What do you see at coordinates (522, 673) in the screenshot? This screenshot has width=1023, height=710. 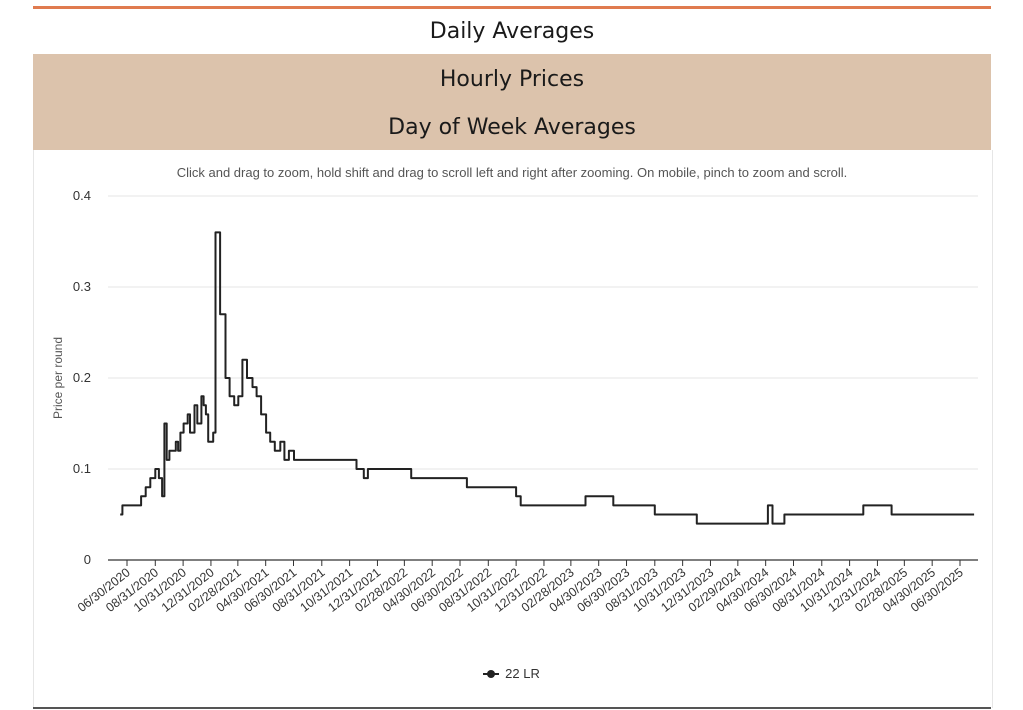 I see `legend-label: 22 LR` at bounding box center [522, 673].